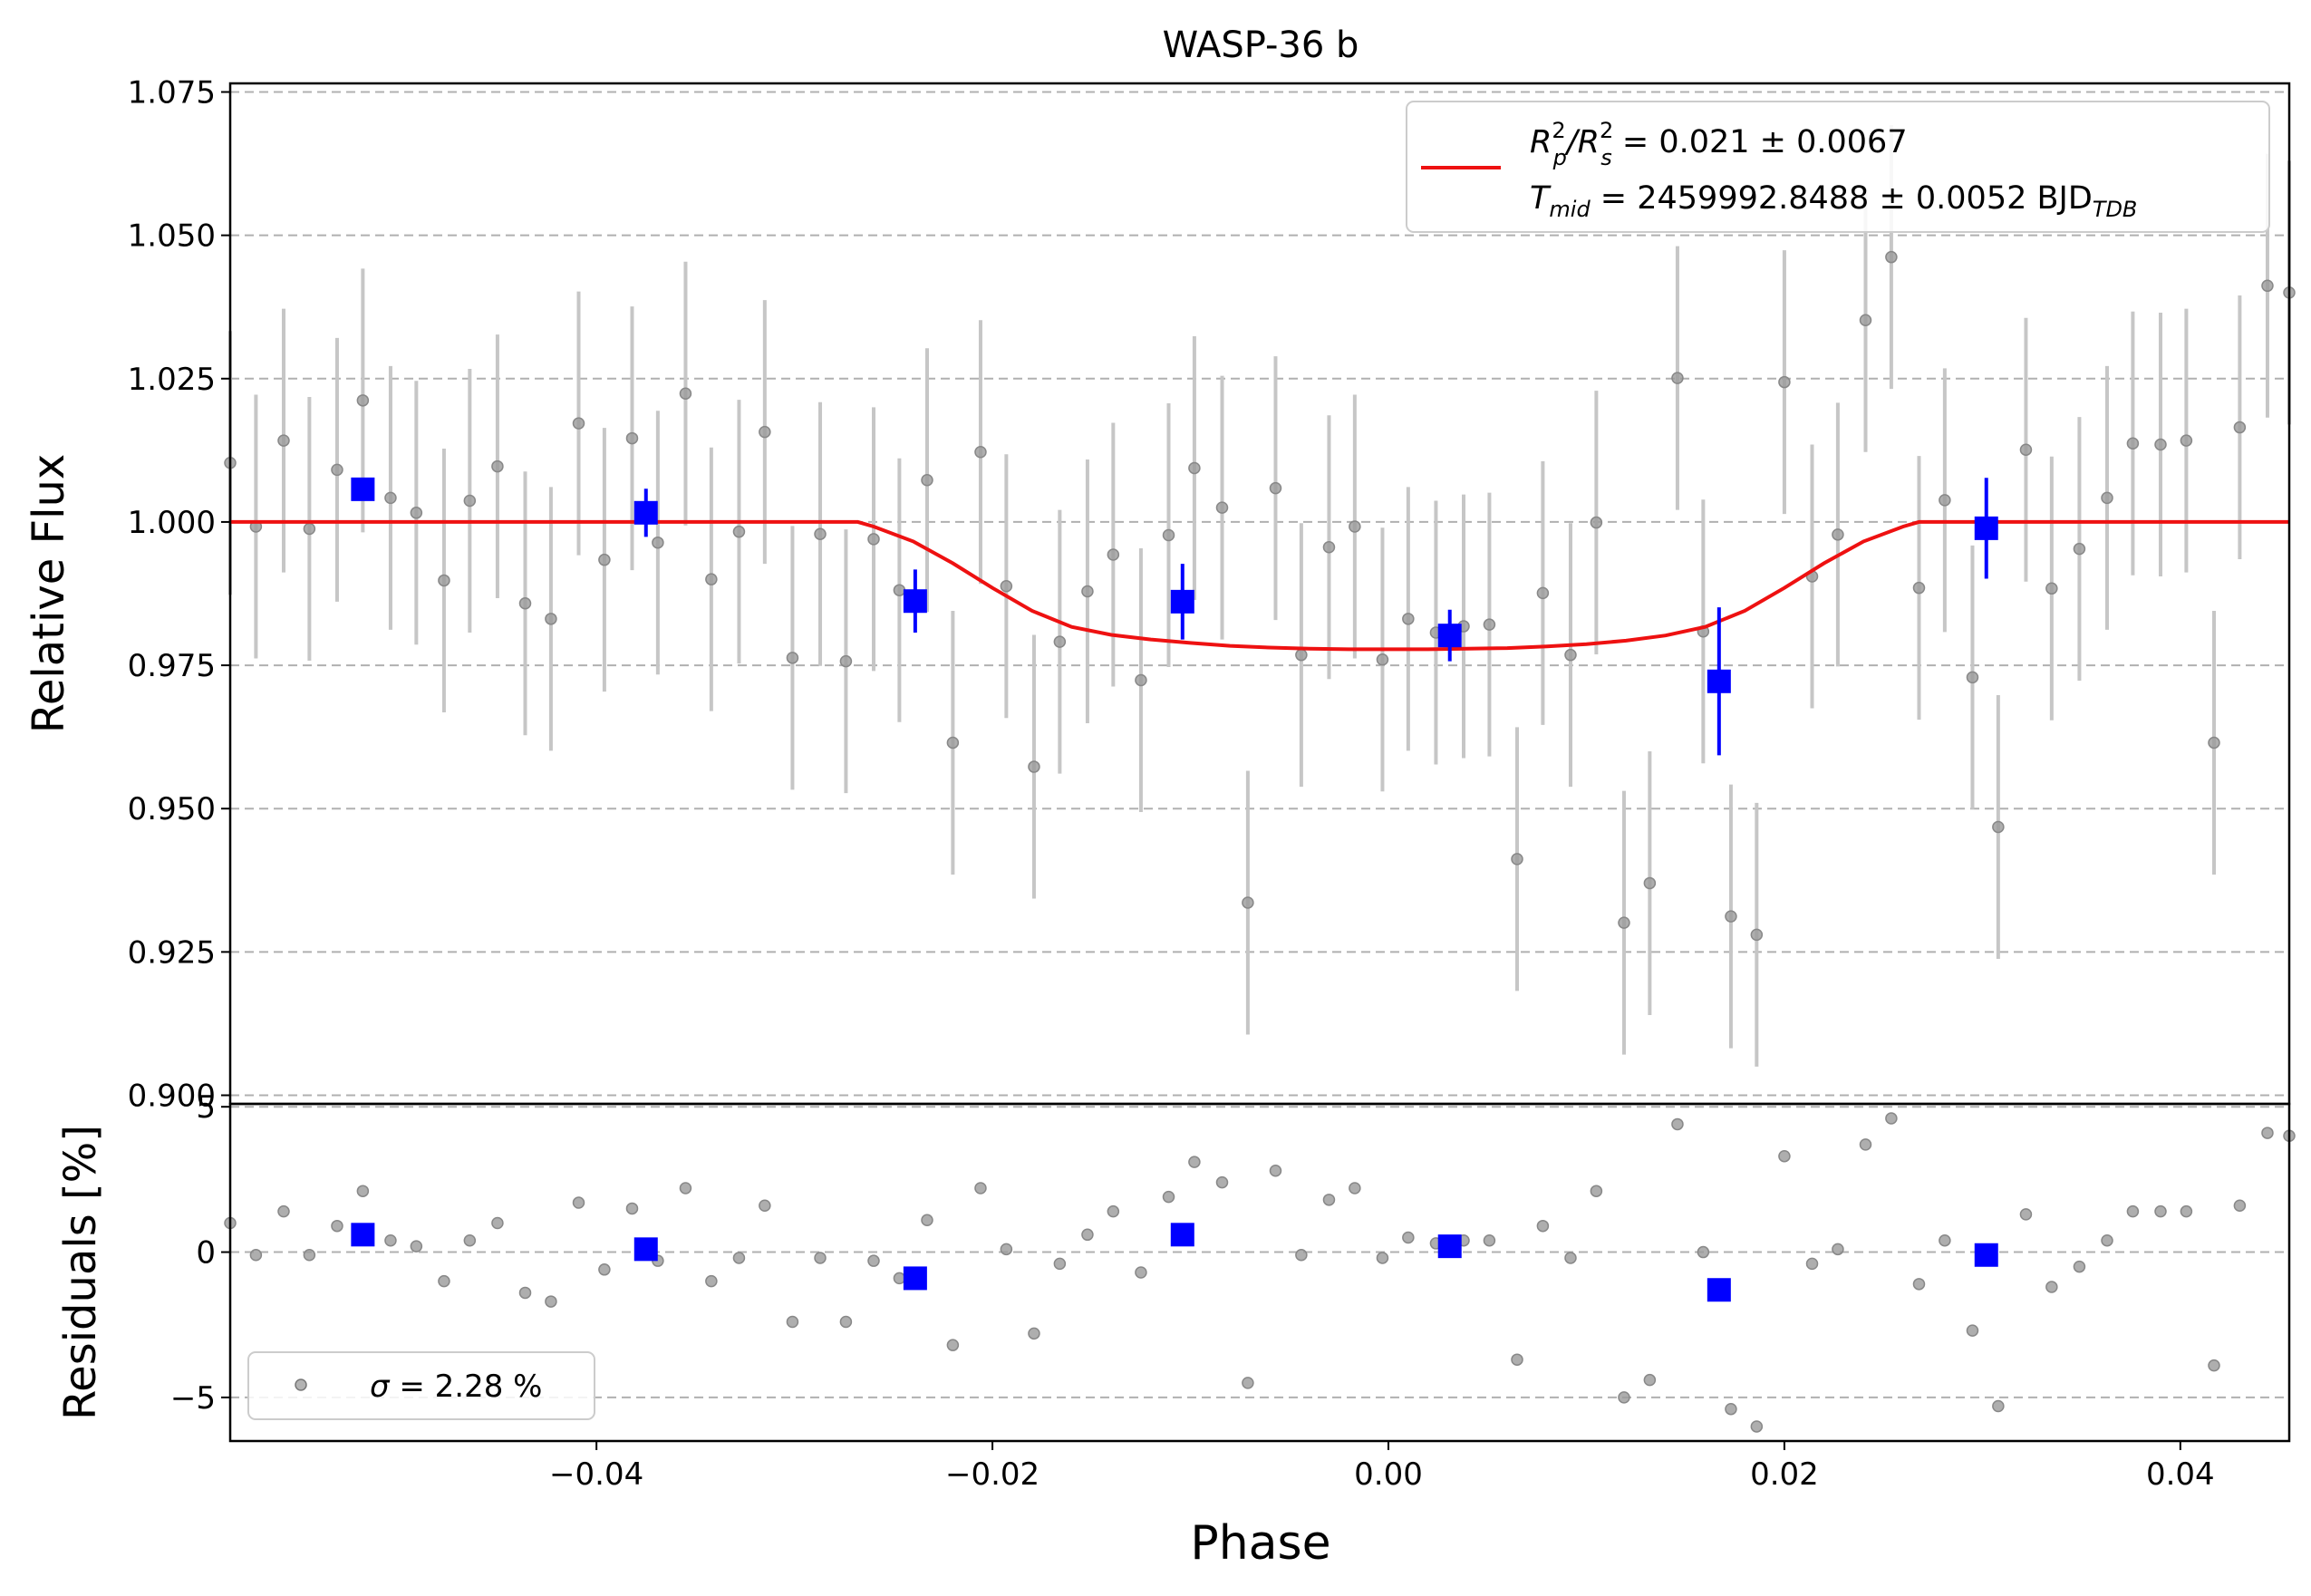 The image size is (2311, 1596). I want to click on residual-binned-points, so click(1174, 1262).